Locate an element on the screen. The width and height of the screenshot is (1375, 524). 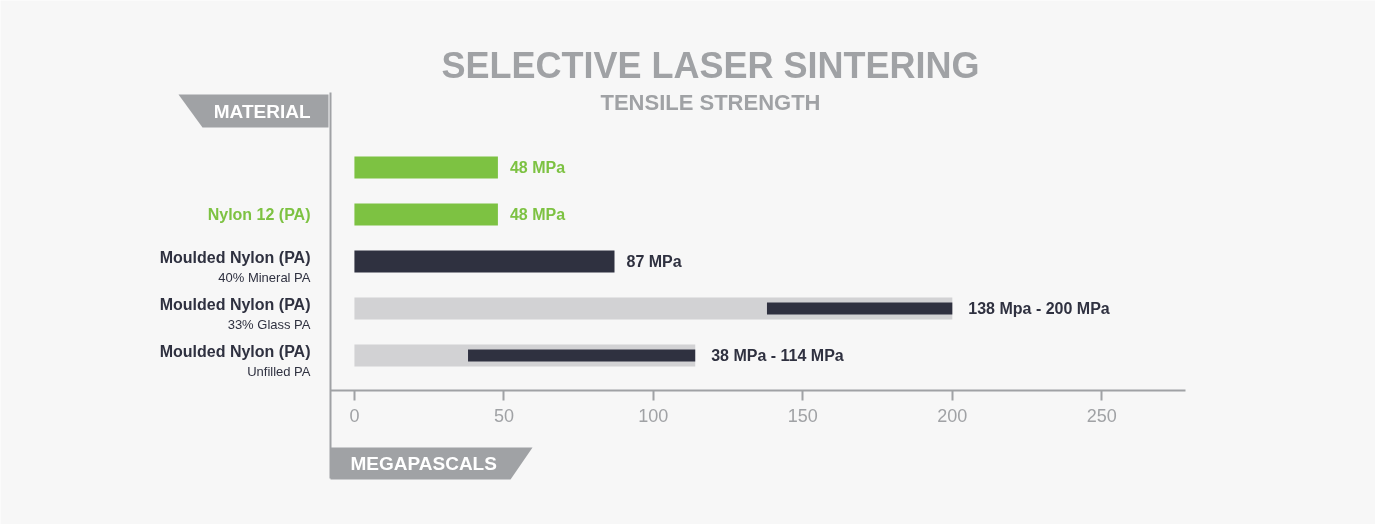
y-tick-label: Nylon 12 (PA) is located at coordinates (259, 214).